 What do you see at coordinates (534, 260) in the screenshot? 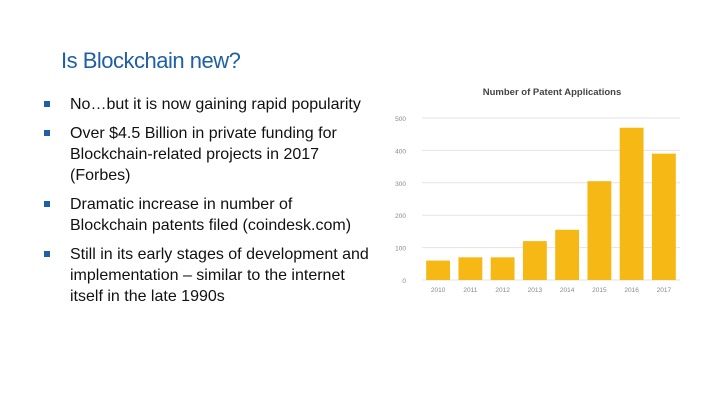
I see `bar-2013` at bounding box center [534, 260].